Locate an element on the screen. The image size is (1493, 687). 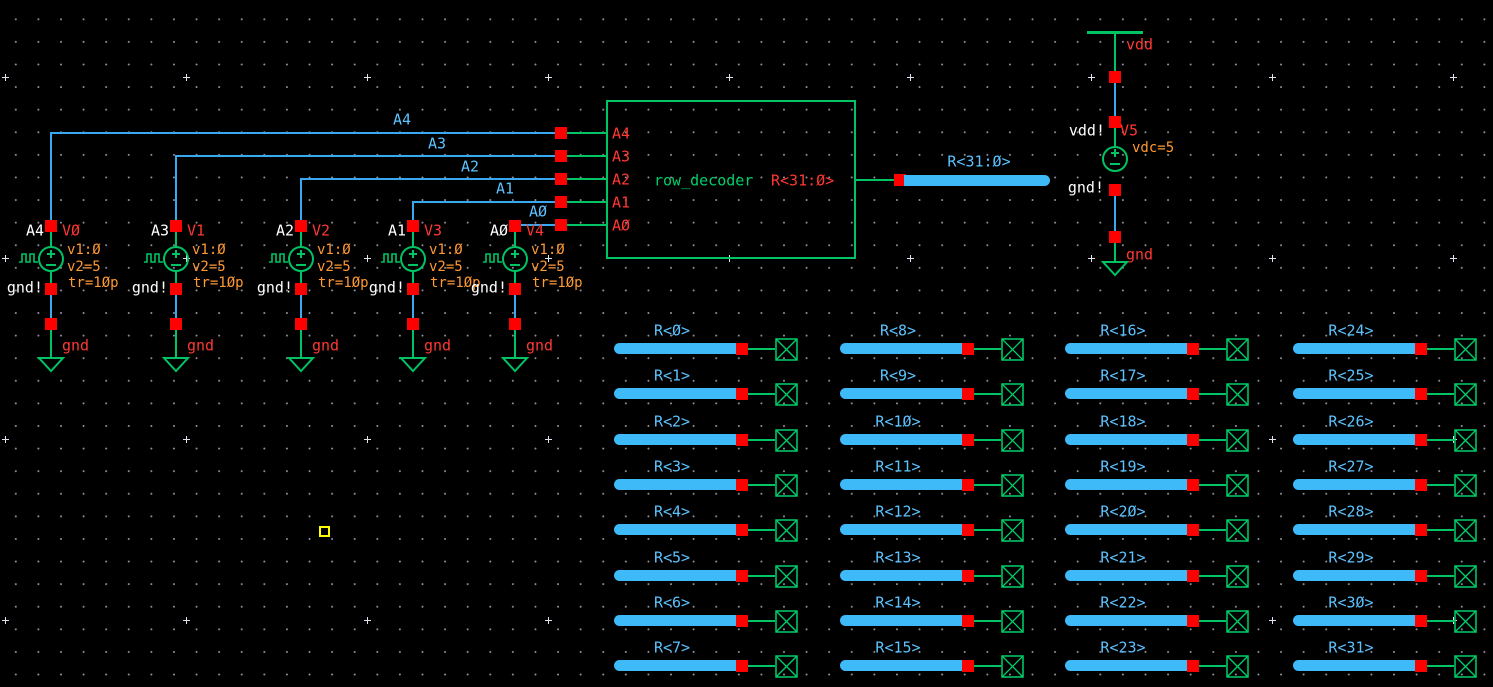
net-label: A4 is located at coordinates (34, 230).